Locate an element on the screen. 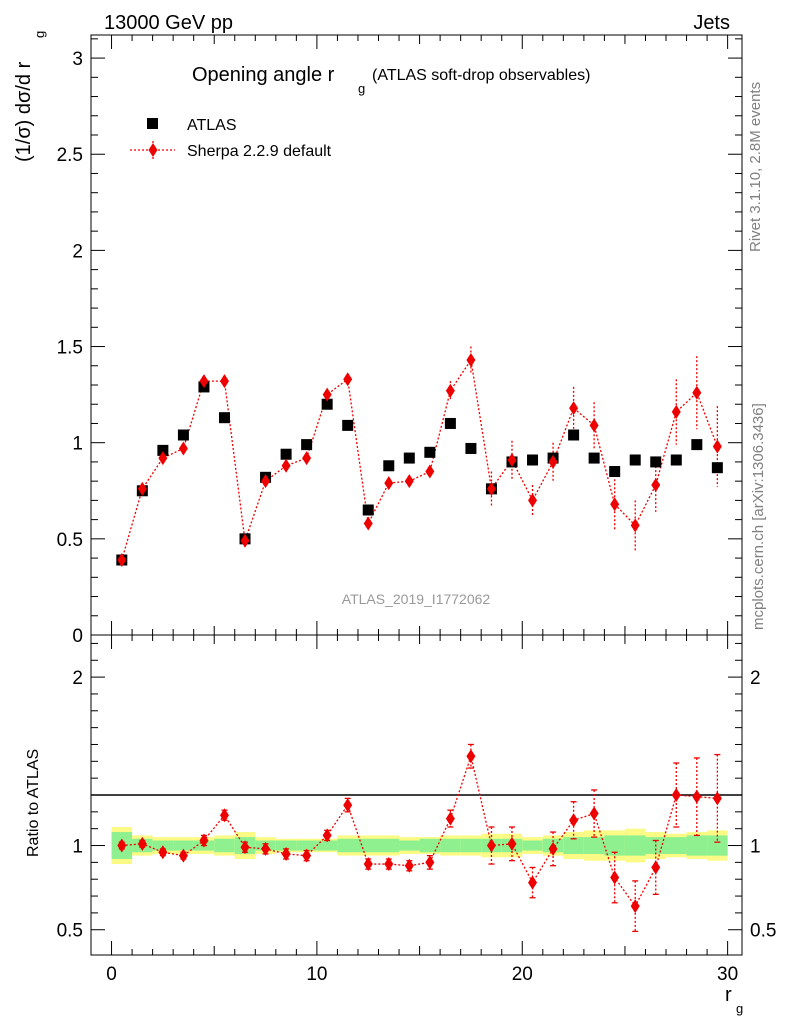  x-tick-label: 30 is located at coordinates (727, 974).